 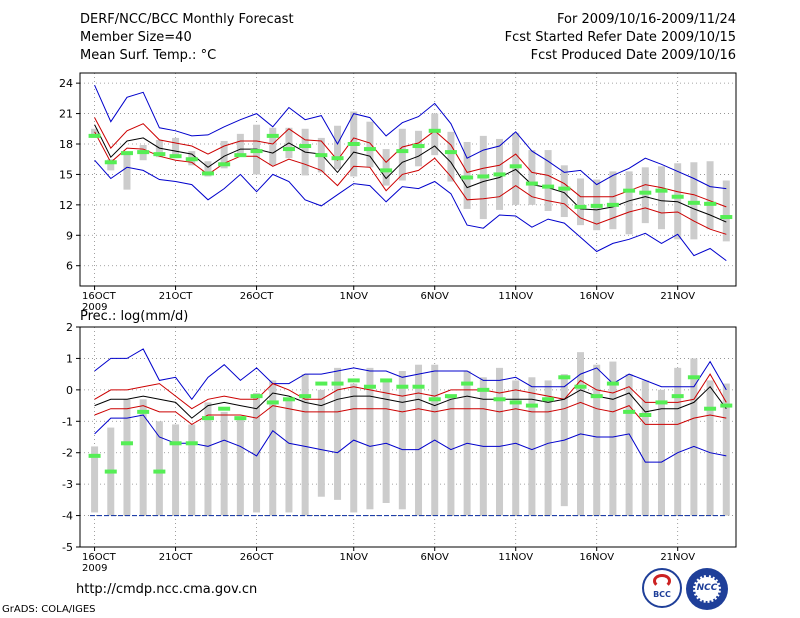 I want to click on temp-xtick-label: 16NOV, so click(x=596, y=296).